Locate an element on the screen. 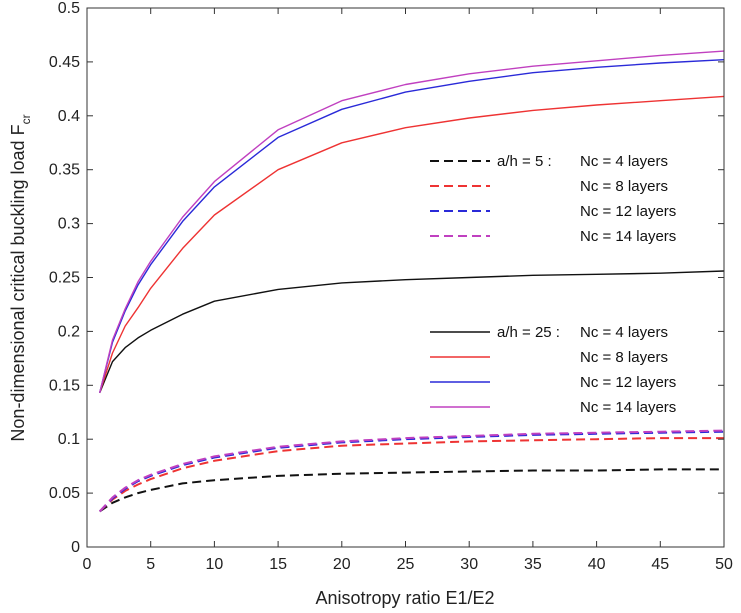 This screenshot has width=741, height=613. y-axis-label-subscript: cr is located at coordinates (26, 119).